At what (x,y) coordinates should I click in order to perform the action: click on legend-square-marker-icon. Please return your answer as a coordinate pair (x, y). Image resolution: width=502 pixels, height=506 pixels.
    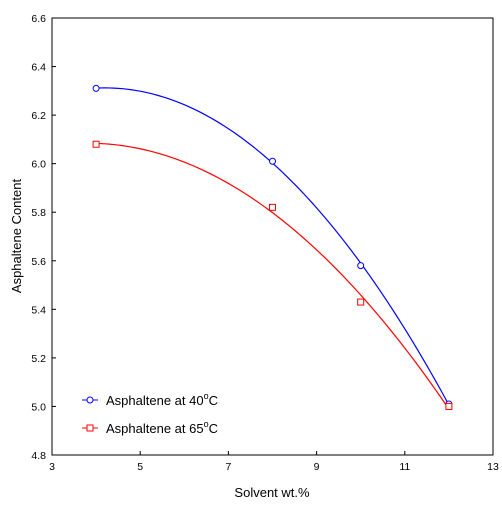
    Looking at the image, I should click on (90, 428).